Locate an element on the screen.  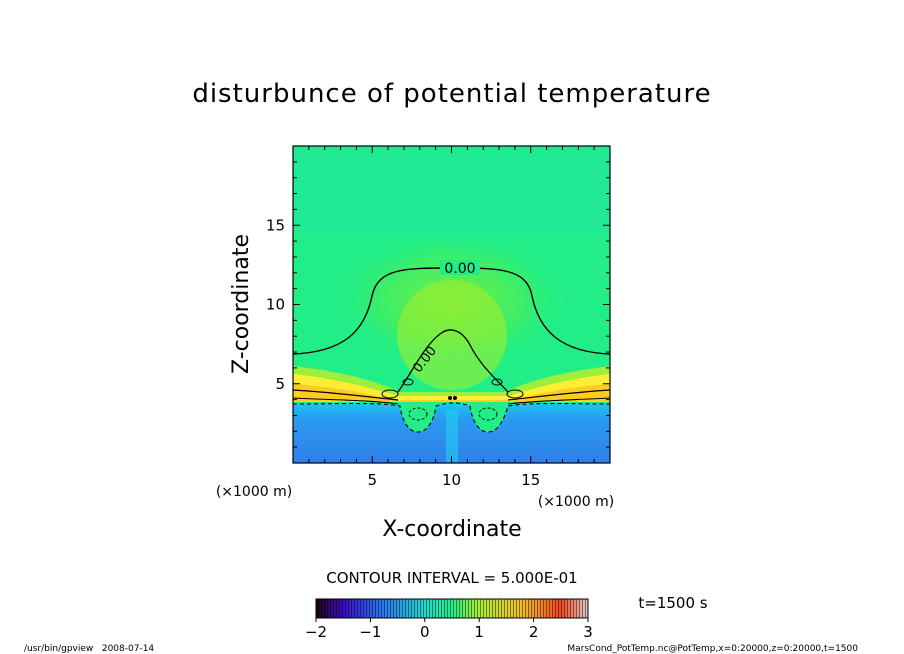
colorbar-ticks: −2 −1 0 1 2 3 is located at coordinates (449, 629).